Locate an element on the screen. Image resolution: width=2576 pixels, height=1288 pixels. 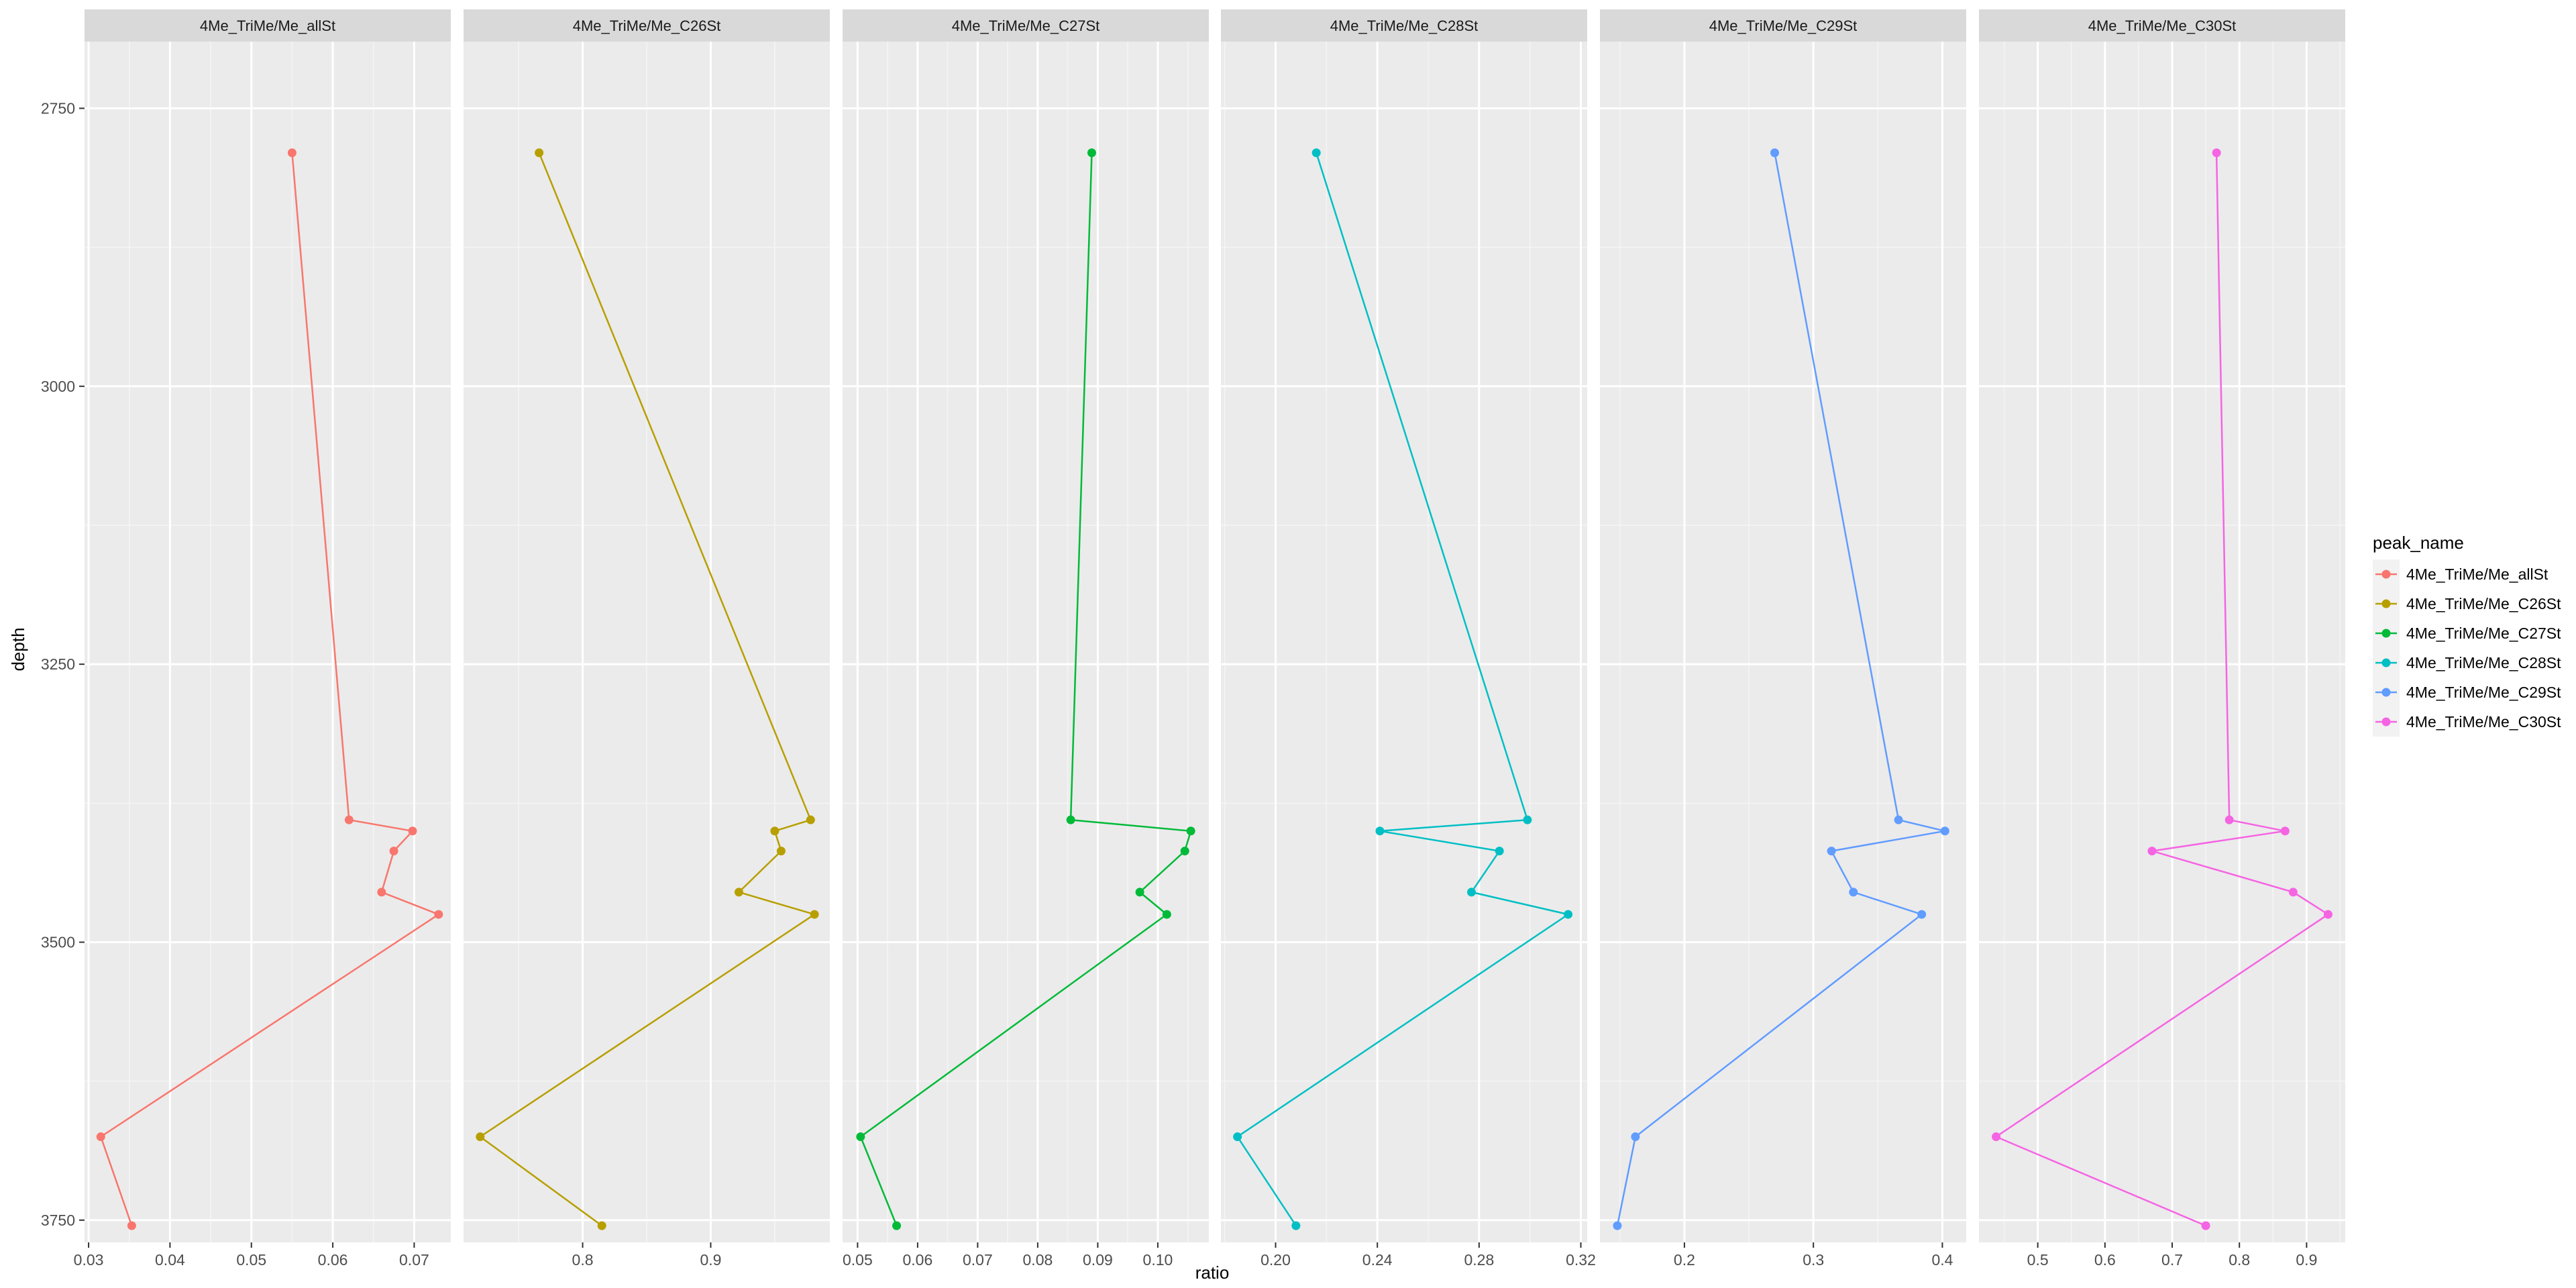
x-tick-label: 0.9 is located at coordinates (2306, 1260).